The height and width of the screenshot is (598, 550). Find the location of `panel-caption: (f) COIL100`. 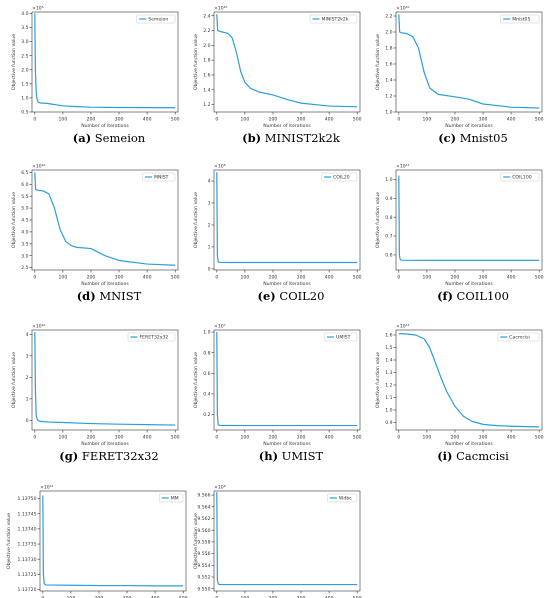

panel-caption: (f) COIL100 is located at coordinates (473, 296).